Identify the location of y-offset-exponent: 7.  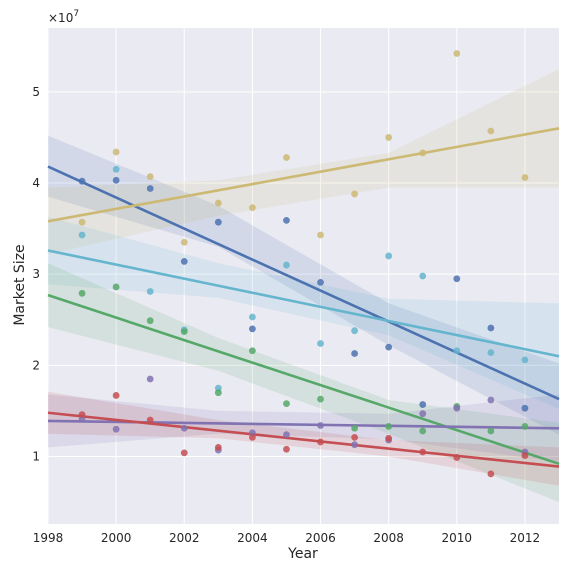
(76, 14).